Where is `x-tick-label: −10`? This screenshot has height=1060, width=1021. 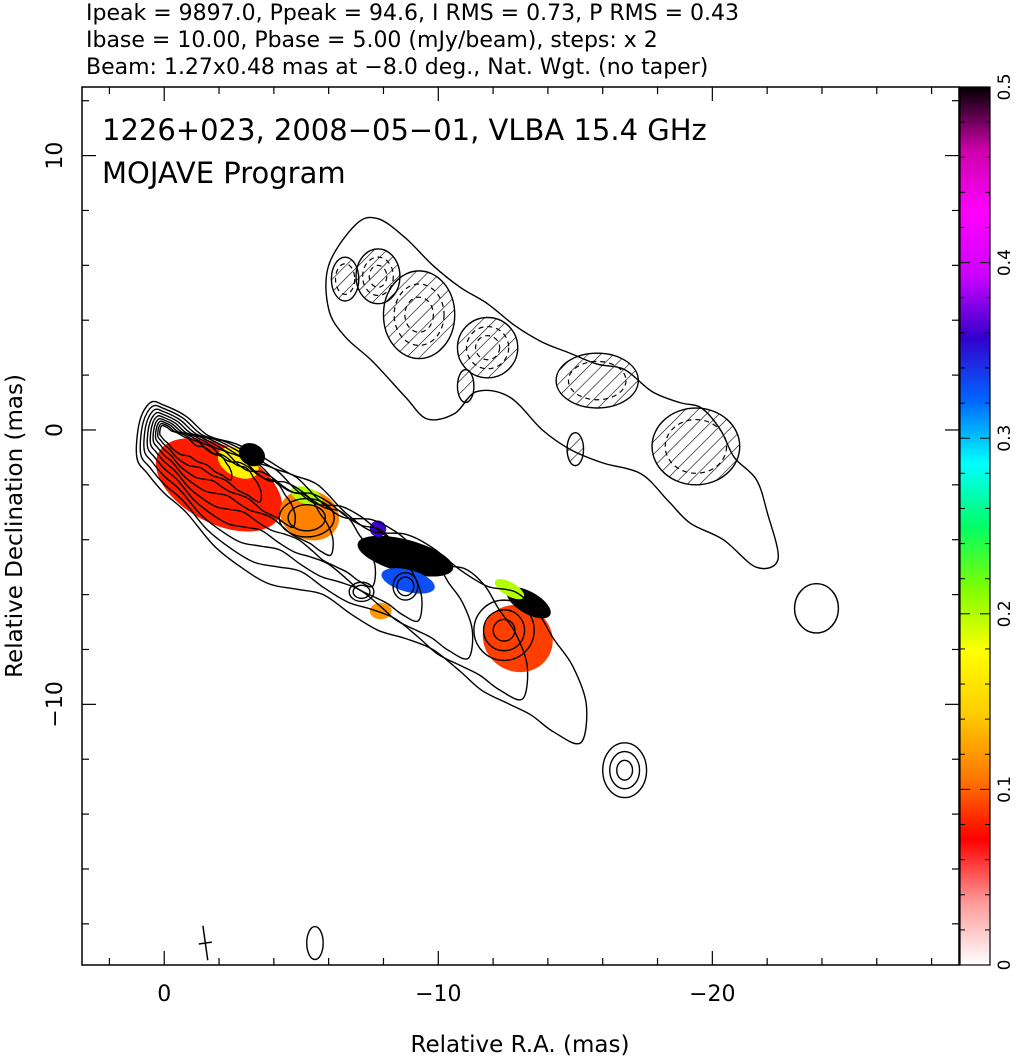
x-tick-label: −10 is located at coordinates (438, 994).